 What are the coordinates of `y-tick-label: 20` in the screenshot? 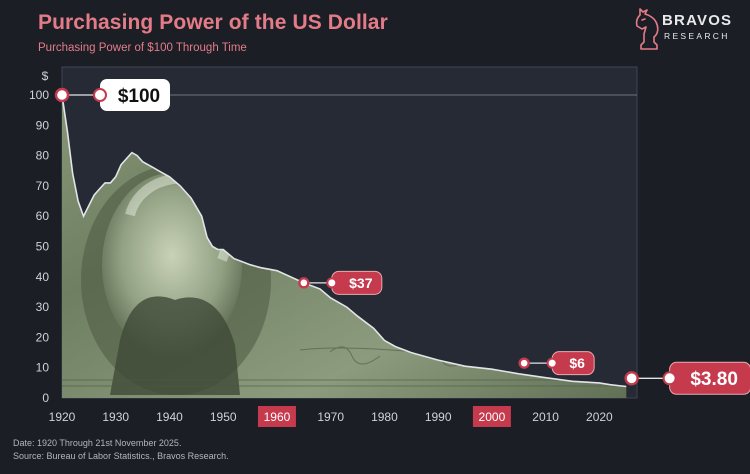 It's located at (43, 337).